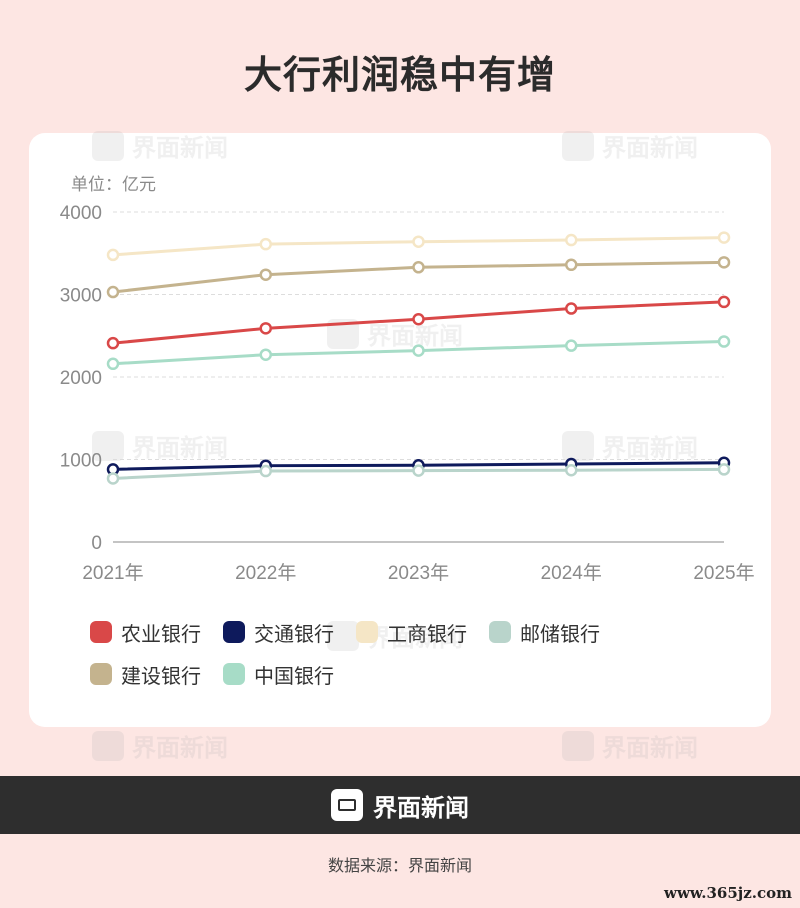 Image resolution: width=800 pixels, height=908 pixels. What do you see at coordinates (723, 573) in the screenshot?
I see `x-tick-label: 2025年` at bounding box center [723, 573].